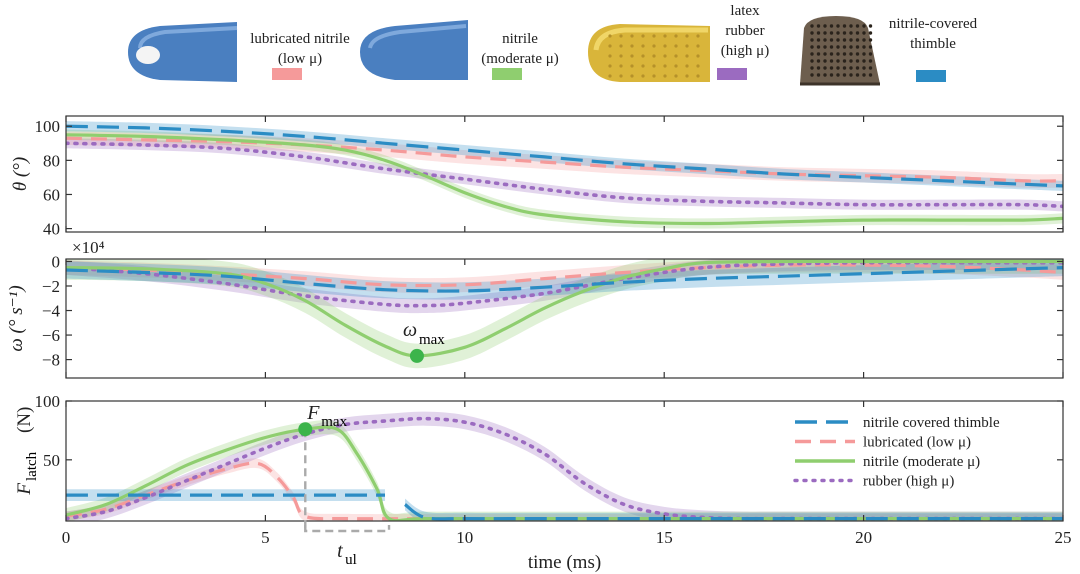 The image size is (1080, 574). What do you see at coordinates (732, 74) in the screenshot?
I see `latex-rubber-color-chip` at bounding box center [732, 74].